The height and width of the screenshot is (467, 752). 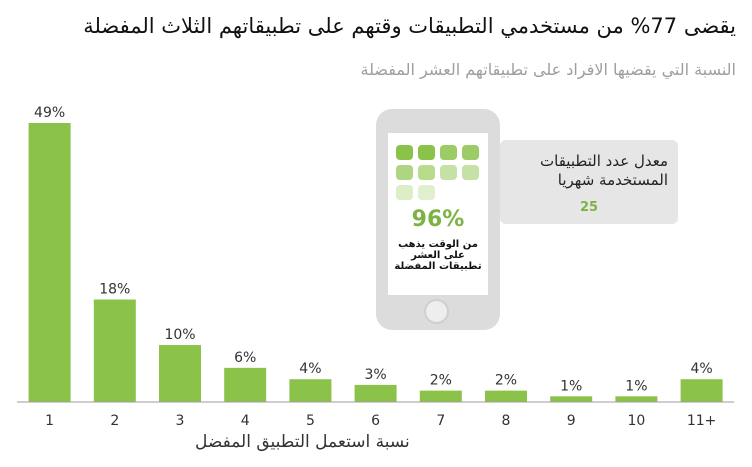 What do you see at coordinates (302, 442) in the screenshot?
I see `x-axis-label: نسبة استعمل التطبيق المفضل` at bounding box center [302, 442].